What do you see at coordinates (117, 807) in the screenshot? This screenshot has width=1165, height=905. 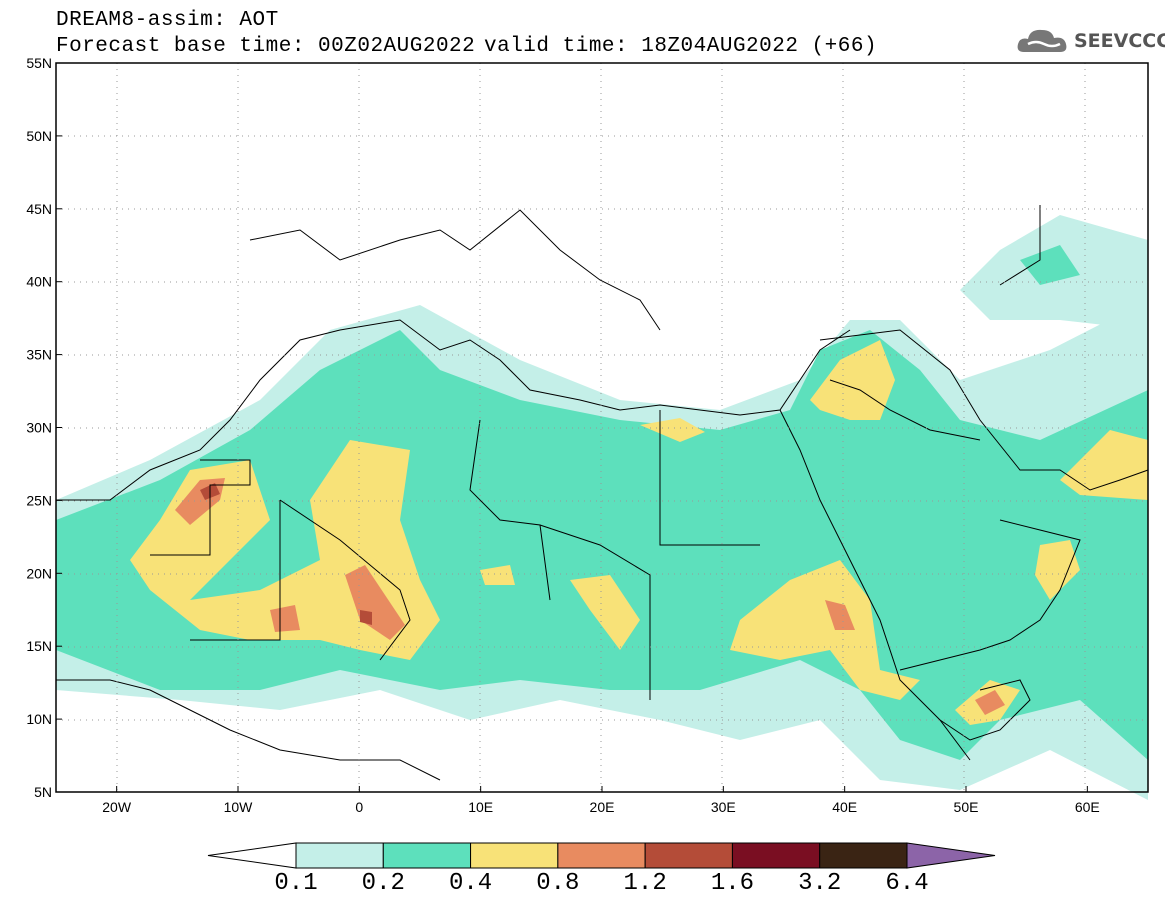 I see `longitude-label: 20W` at bounding box center [117, 807].